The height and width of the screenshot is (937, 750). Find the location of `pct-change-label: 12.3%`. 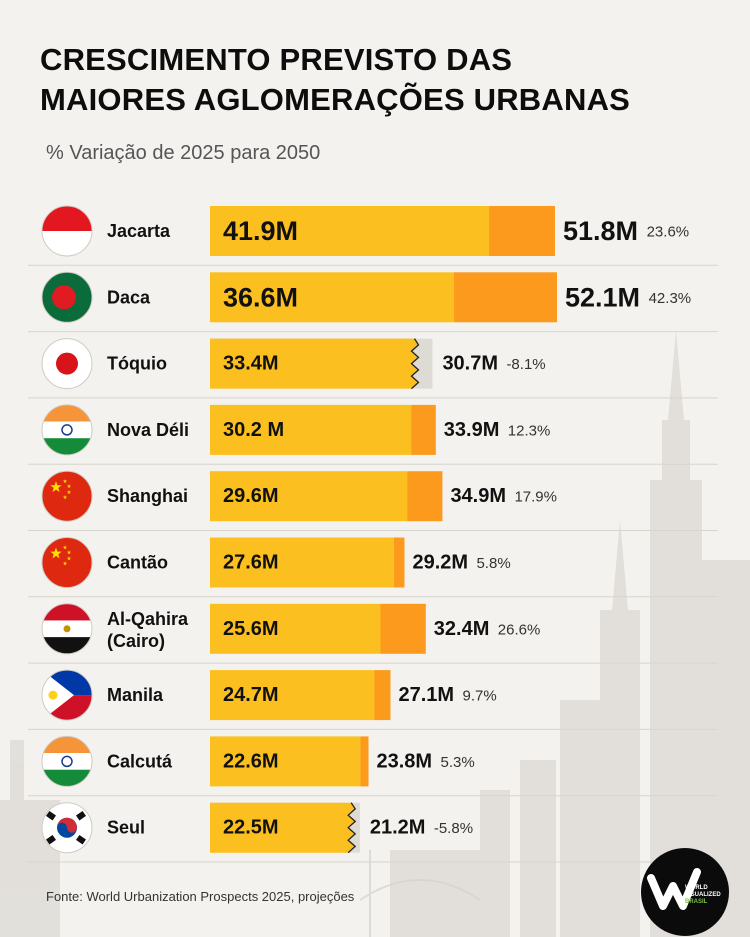

pct-change-label: 12.3% is located at coordinates (529, 430).